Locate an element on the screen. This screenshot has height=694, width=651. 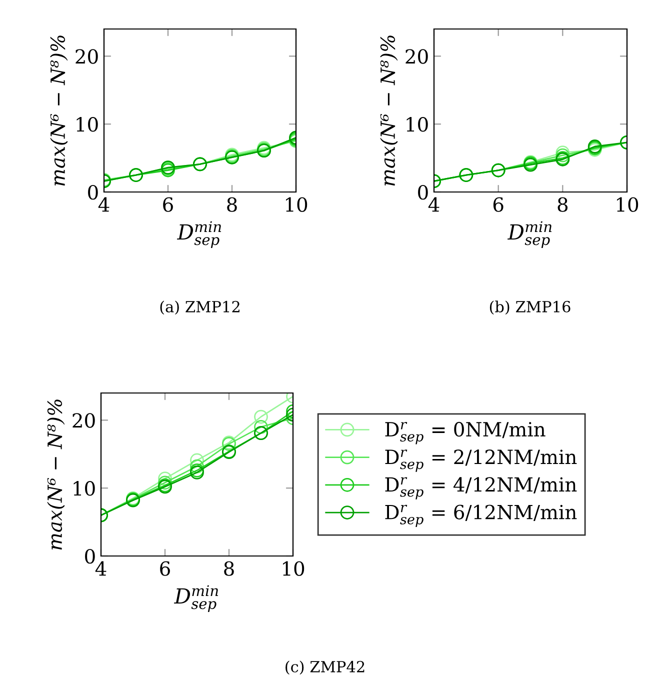
text: (b) ZMP16 is located at coordinates (530, 307).